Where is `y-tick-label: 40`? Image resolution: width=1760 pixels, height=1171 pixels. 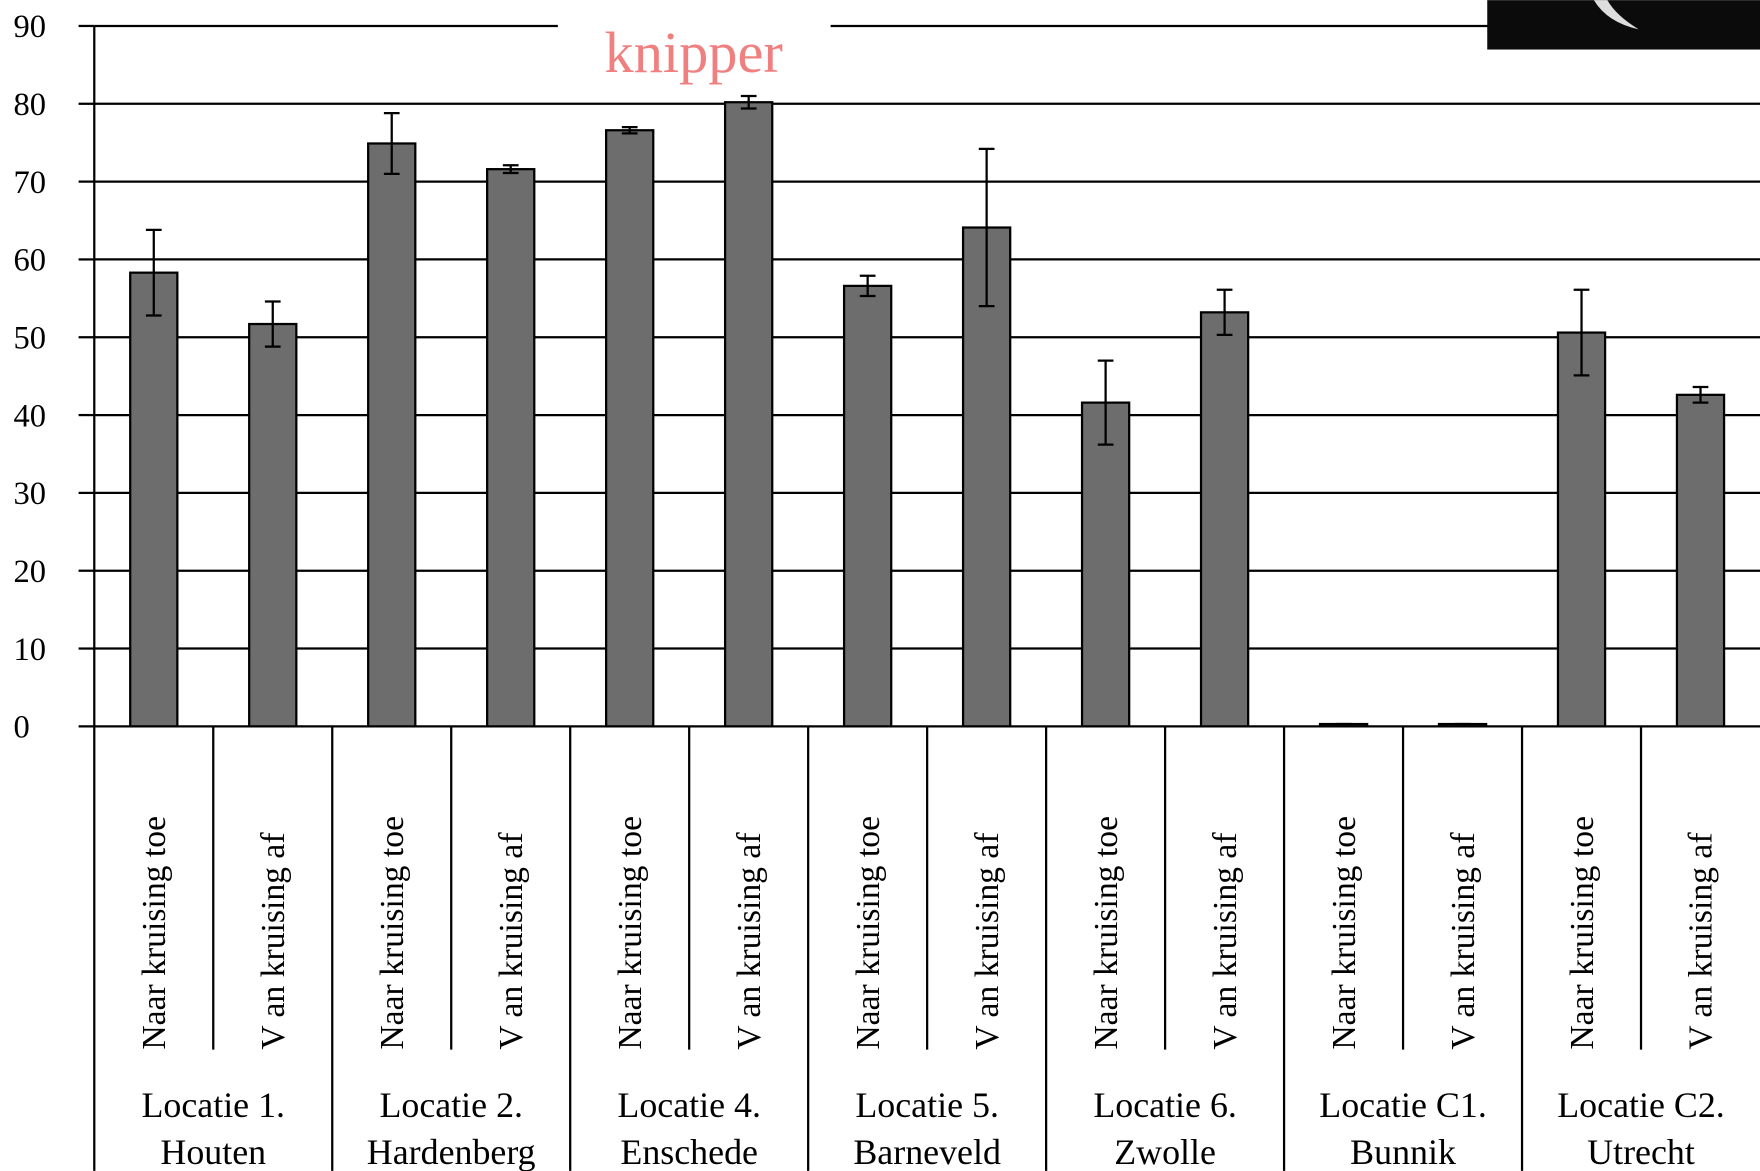
y-tick-label: 40 is located at coordinates (29, 416).